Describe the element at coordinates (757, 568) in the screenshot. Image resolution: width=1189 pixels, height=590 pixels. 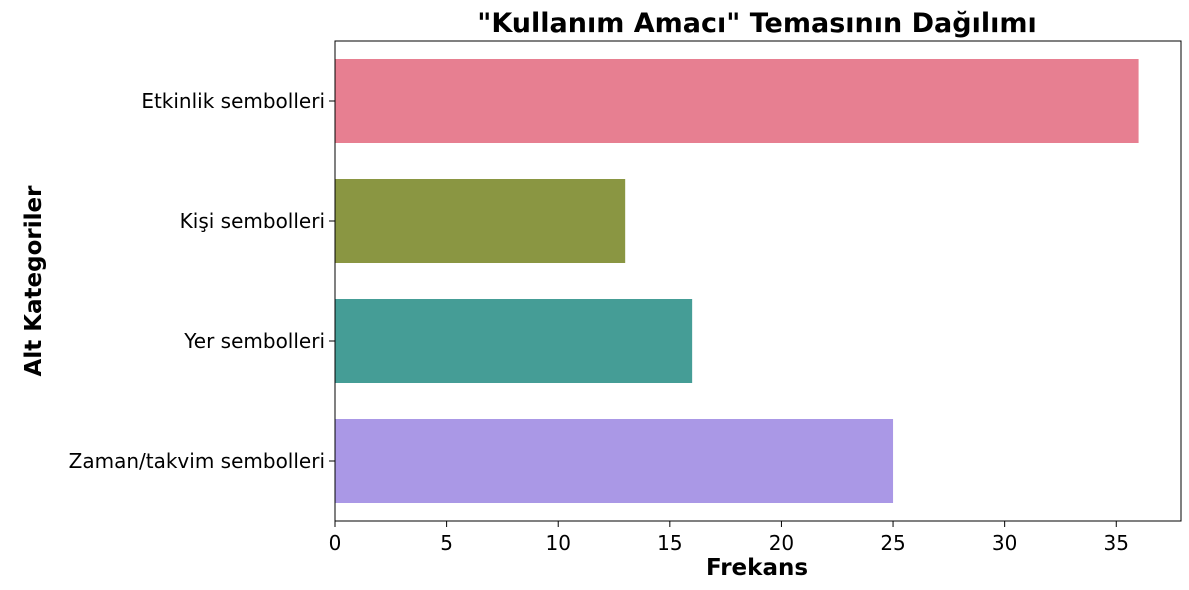
I see `x-axis-label: Frekans` at that location.